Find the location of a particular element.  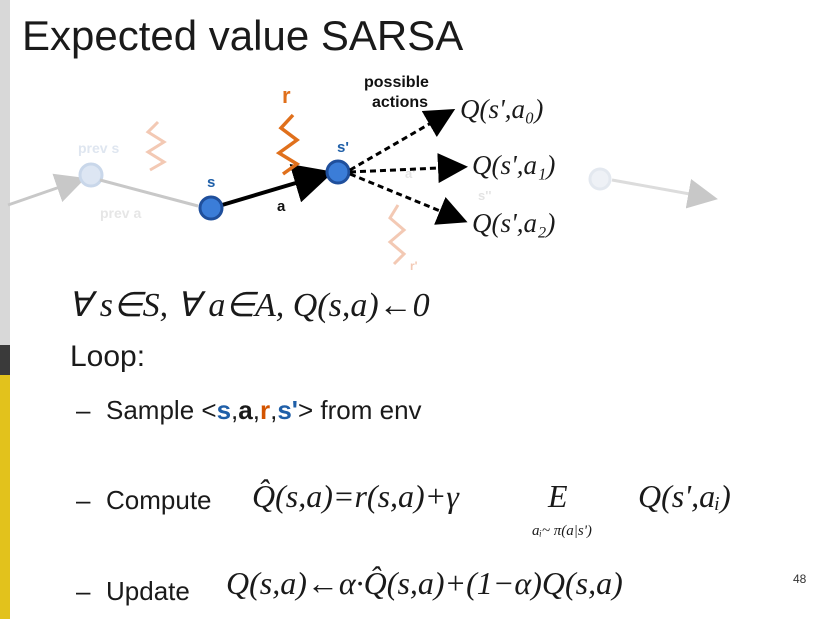

sample-r: r is located at coordinates (265, 410).